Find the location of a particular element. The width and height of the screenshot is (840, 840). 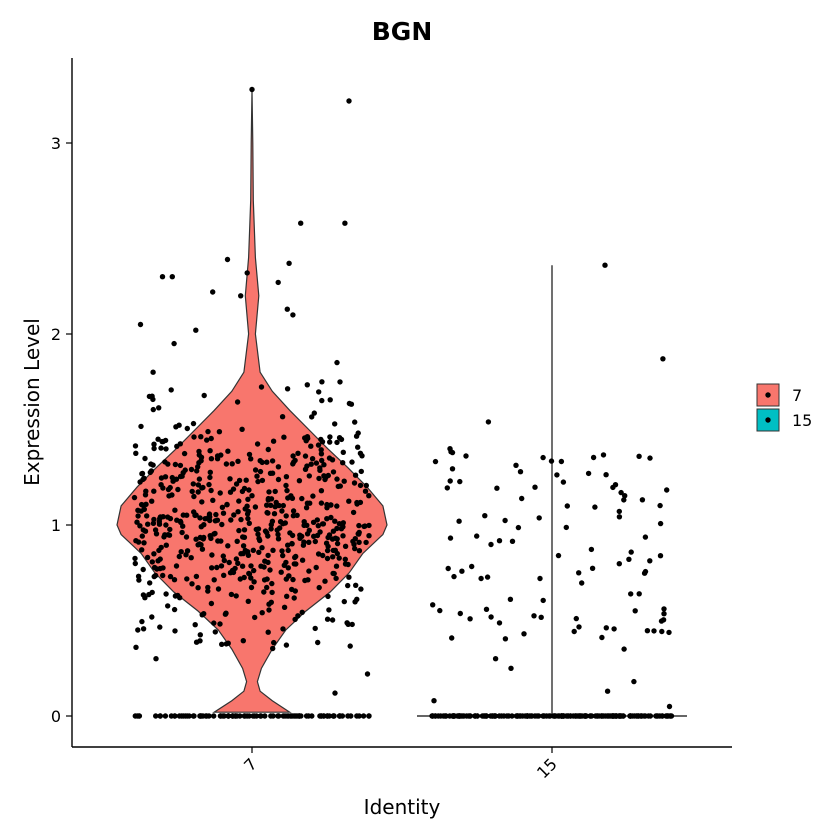

legend: 715 is located at coordinates (784, 407).